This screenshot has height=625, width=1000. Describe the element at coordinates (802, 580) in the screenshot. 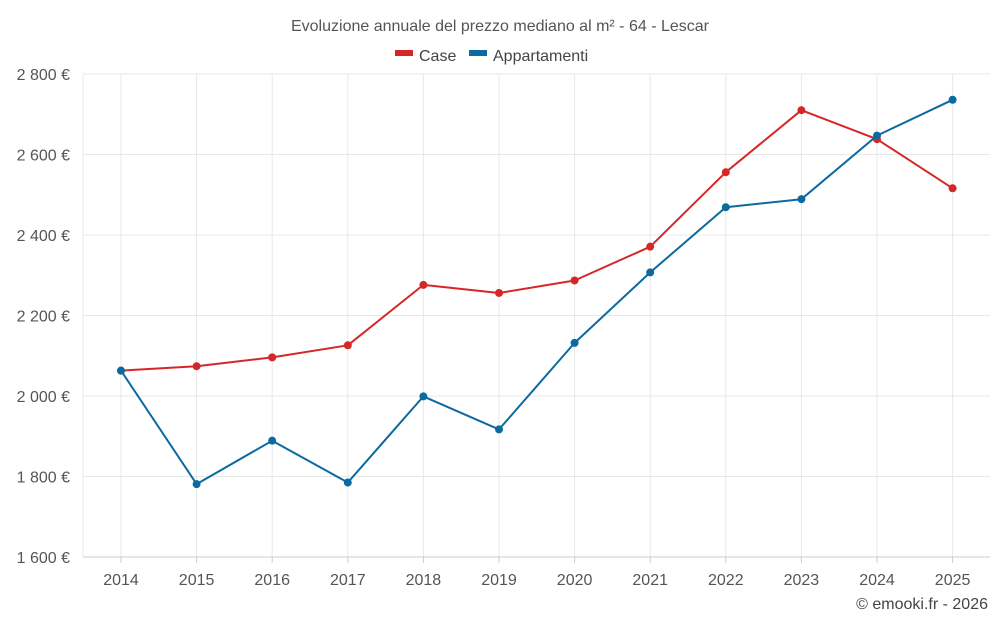

I see `x-tick-label: 2023` at that location.